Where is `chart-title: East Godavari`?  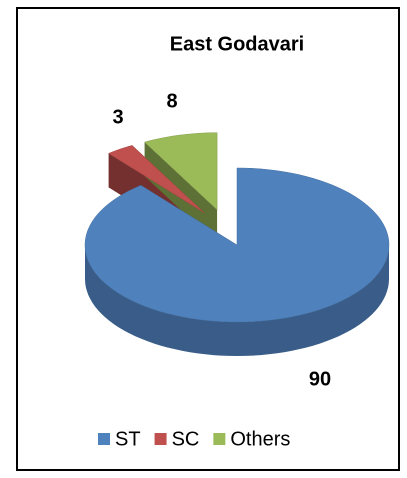 chart-title: East Godavari is located at coordinates (237, 44).